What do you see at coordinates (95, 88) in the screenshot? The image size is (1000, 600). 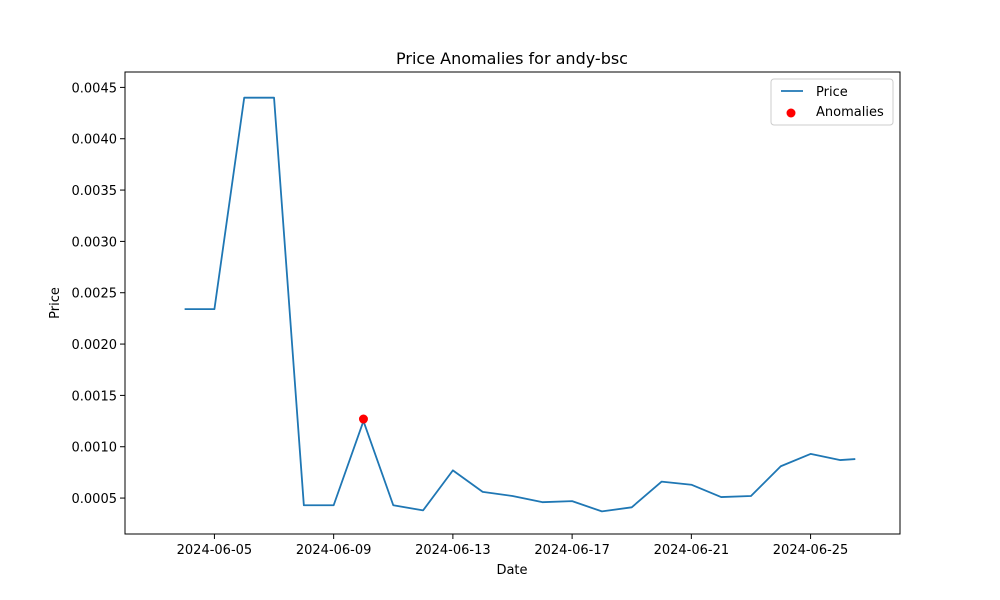 I see `y-tick-label: 0.0045` at bounding box center [95, 88].